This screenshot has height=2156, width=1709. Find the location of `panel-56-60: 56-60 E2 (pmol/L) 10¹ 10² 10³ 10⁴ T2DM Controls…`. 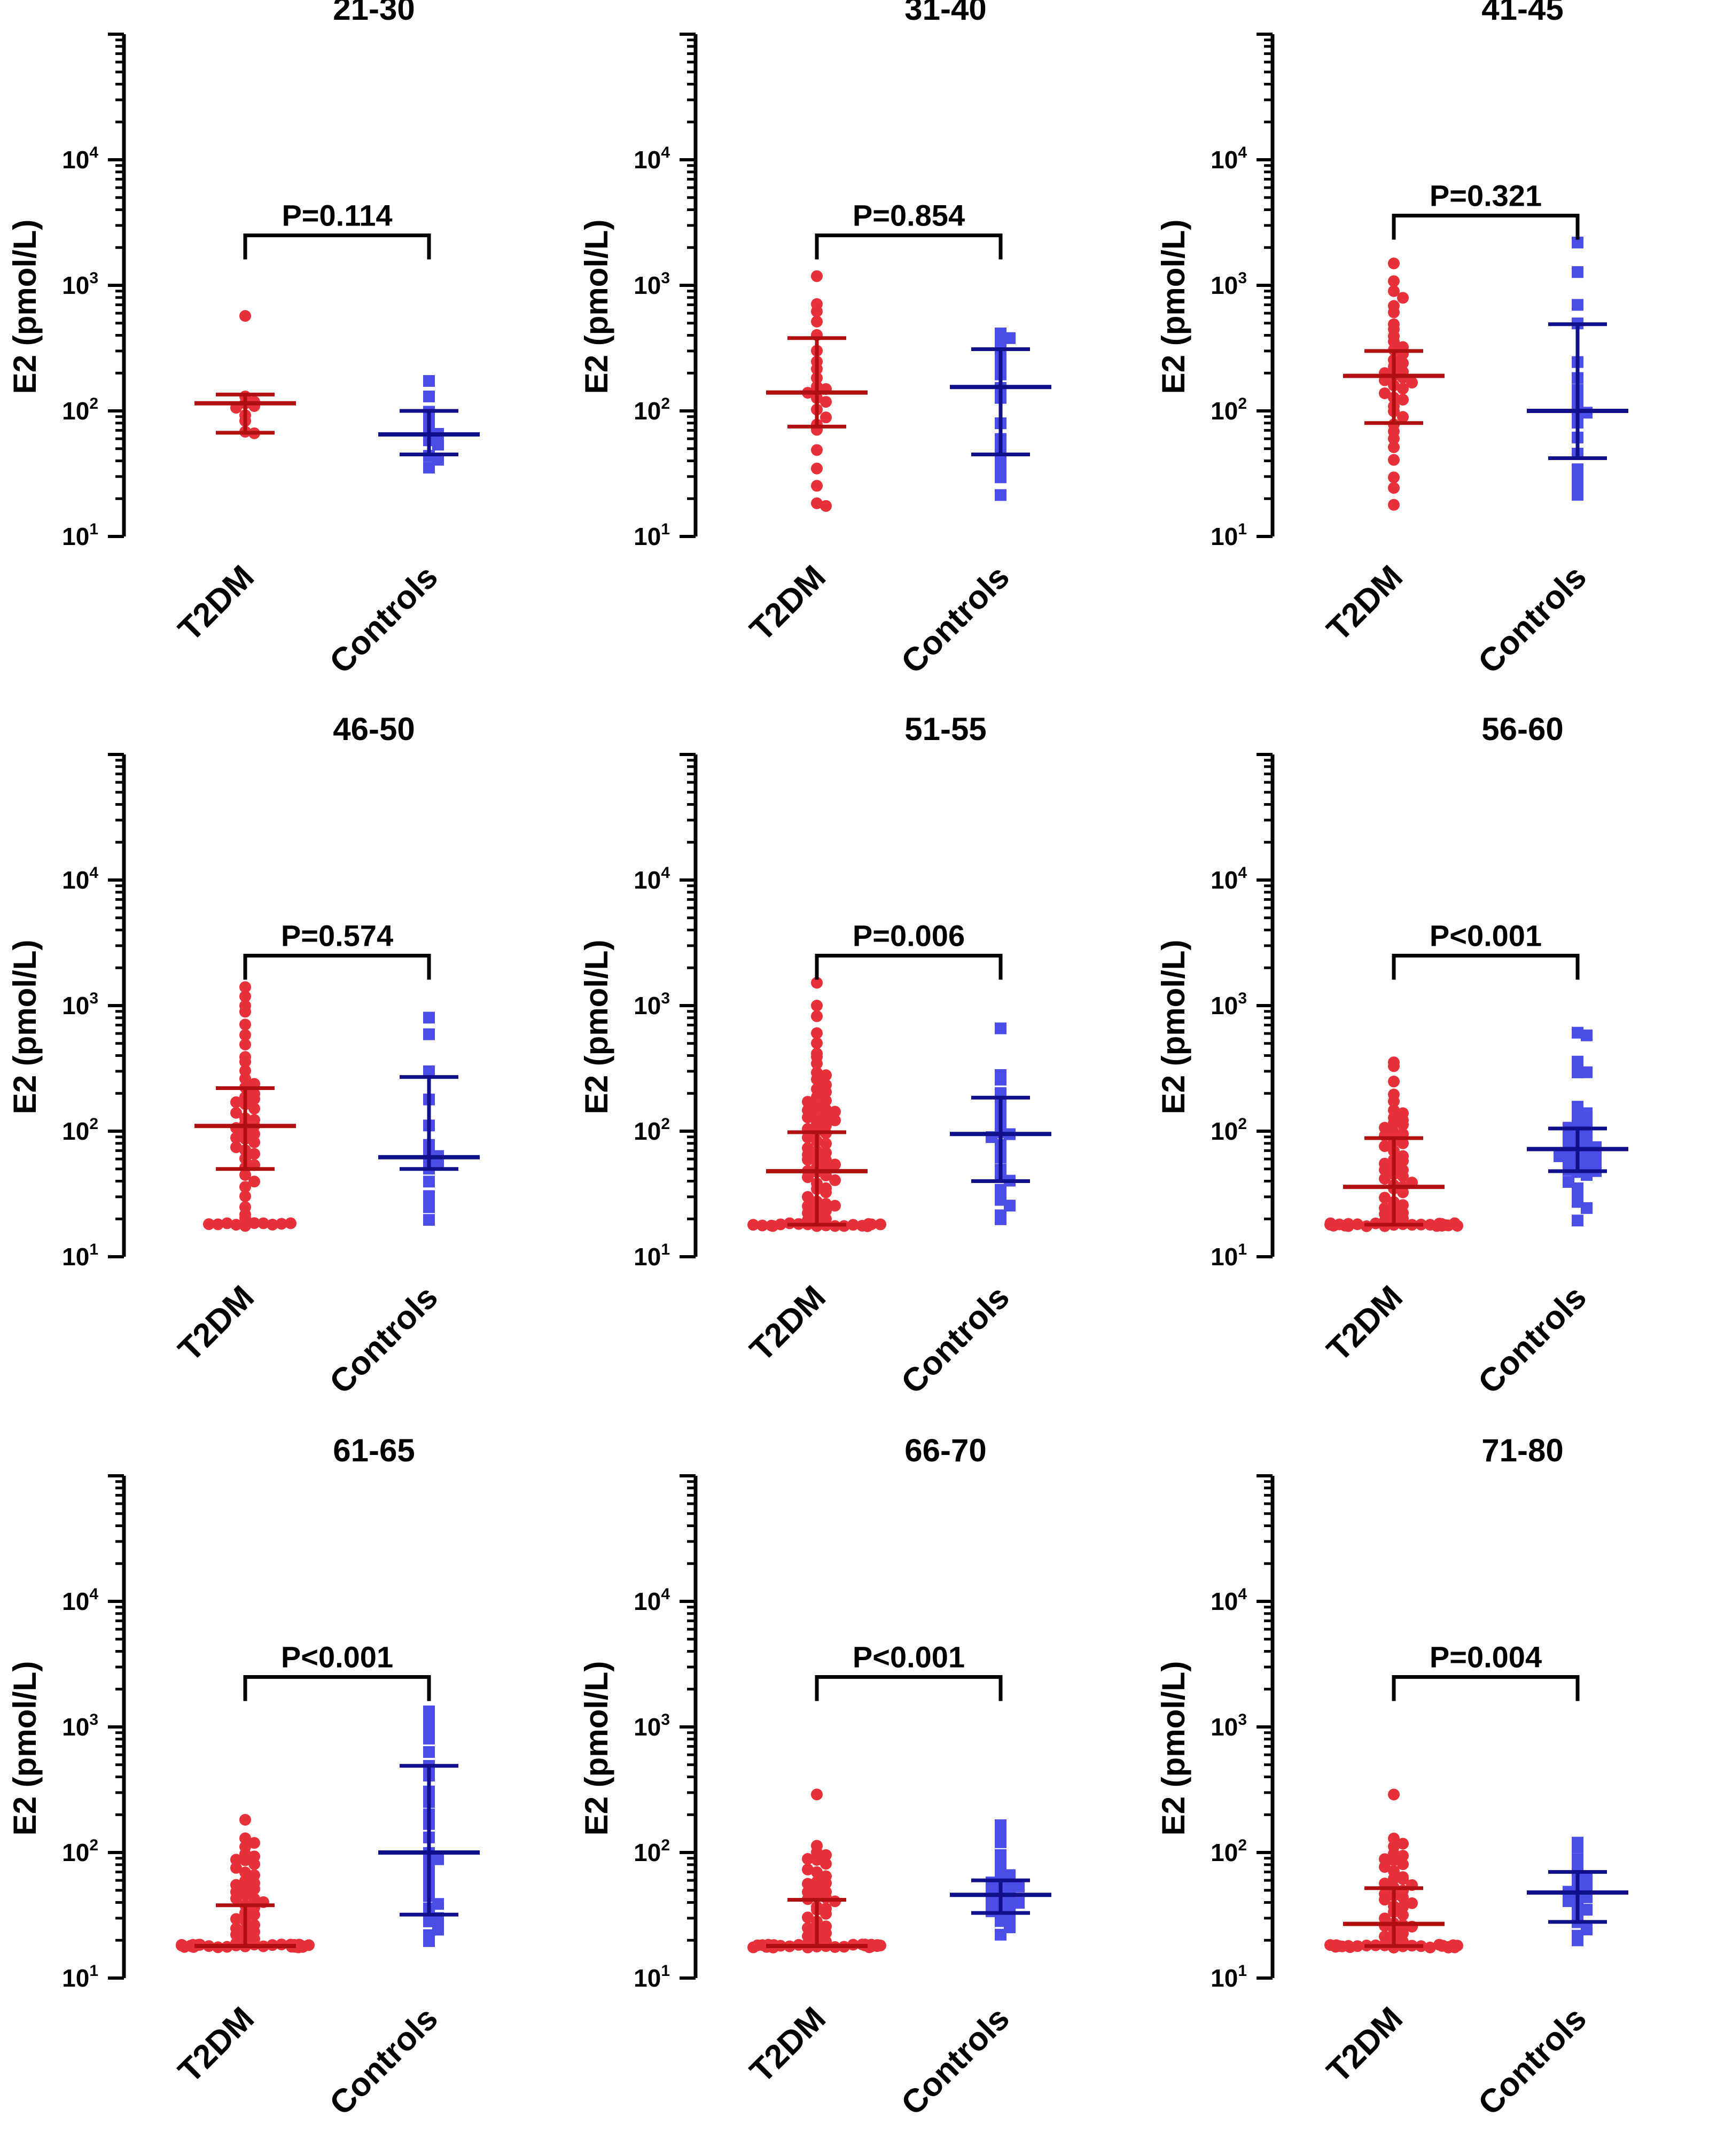

panel-56-60: 56-60 E2 (pmol/L) 10¹ 10² 10³ 10⁴ T2DM Controls… is located at coordinates (1392, 1056).